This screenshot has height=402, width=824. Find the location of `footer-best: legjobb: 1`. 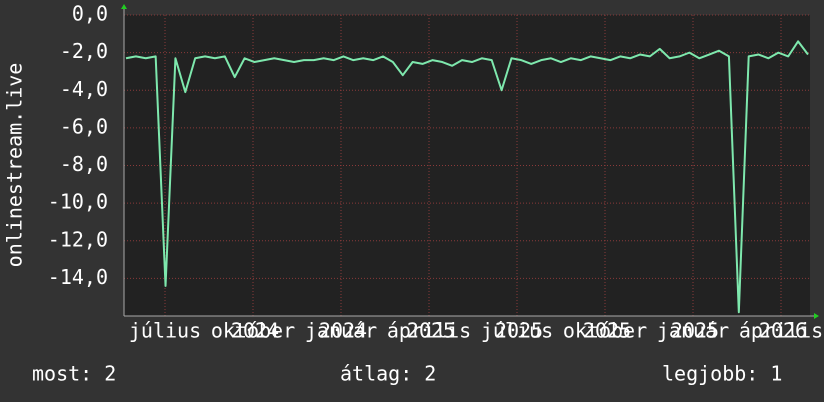

footer-best: legjobb: 1 is located at coordinates (722, 374).